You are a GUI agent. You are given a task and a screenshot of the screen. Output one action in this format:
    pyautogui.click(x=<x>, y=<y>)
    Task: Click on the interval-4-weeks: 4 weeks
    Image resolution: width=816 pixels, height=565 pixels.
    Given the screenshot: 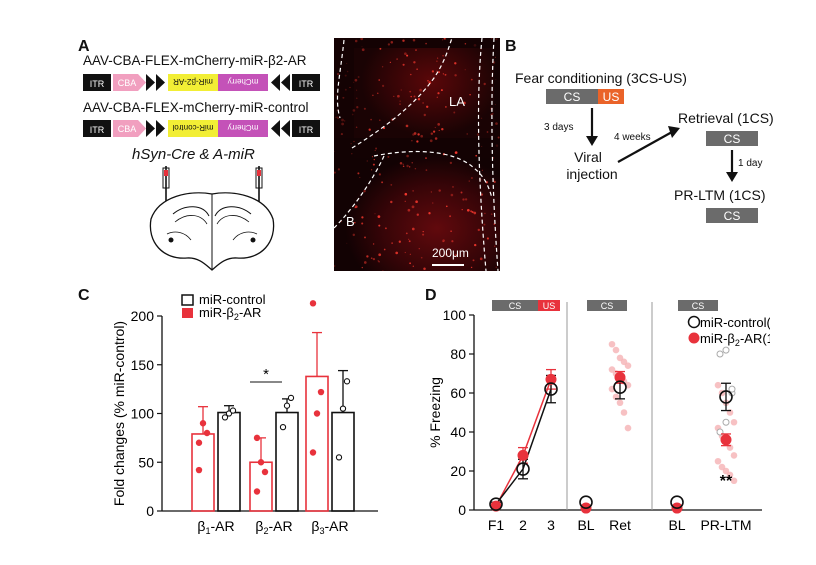 What is the action you would take?
    pyautogui.click(x=632, y=137)
    